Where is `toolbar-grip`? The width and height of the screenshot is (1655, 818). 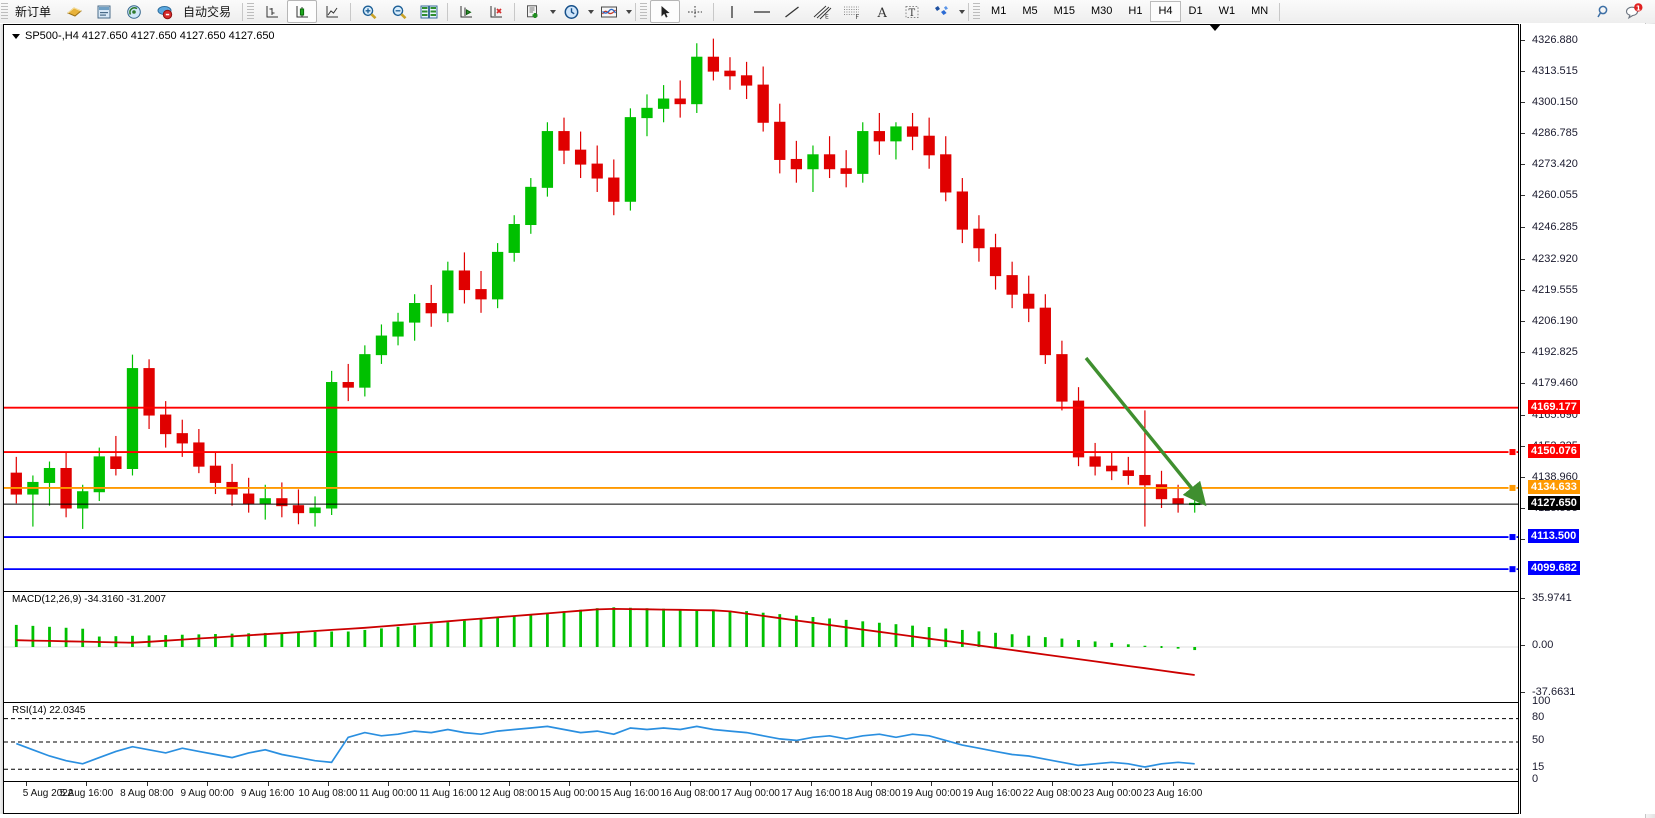 toolbar-grip is located at coordinates (4, 11).